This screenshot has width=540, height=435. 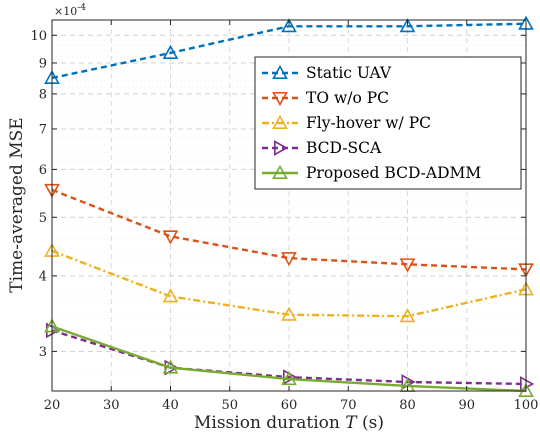 I want to click on x-tick-label: 50, so click(x=229, y=405).